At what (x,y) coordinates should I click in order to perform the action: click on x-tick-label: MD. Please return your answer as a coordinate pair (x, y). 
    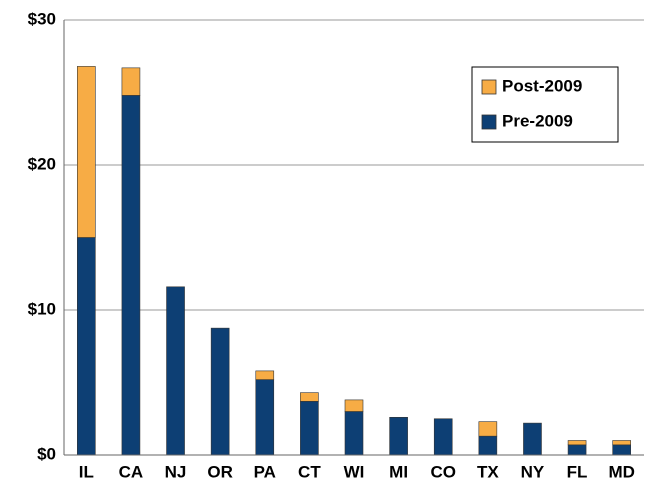
    Looking at the image, I should click on (621, 471).